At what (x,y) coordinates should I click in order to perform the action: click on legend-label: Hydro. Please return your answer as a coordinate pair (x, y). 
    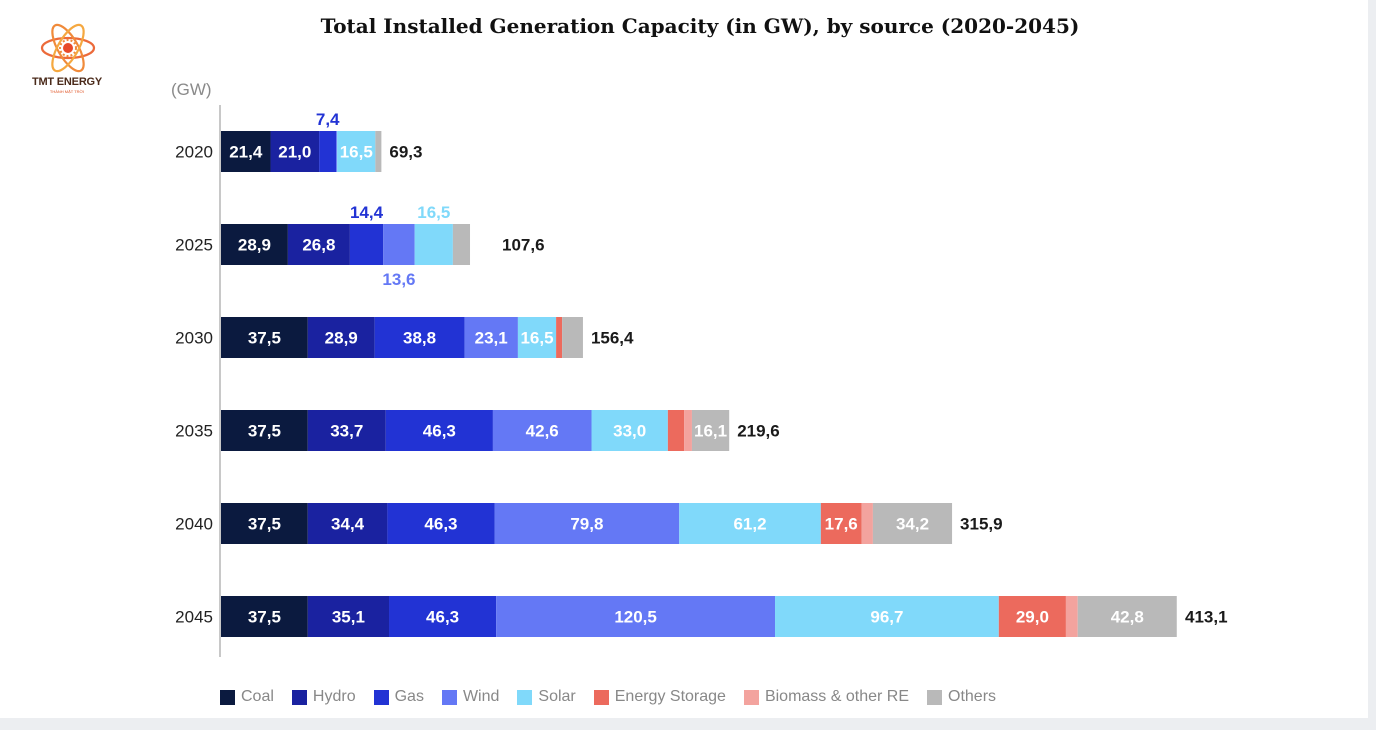
    Looking at the image, I should click on (334, 696).